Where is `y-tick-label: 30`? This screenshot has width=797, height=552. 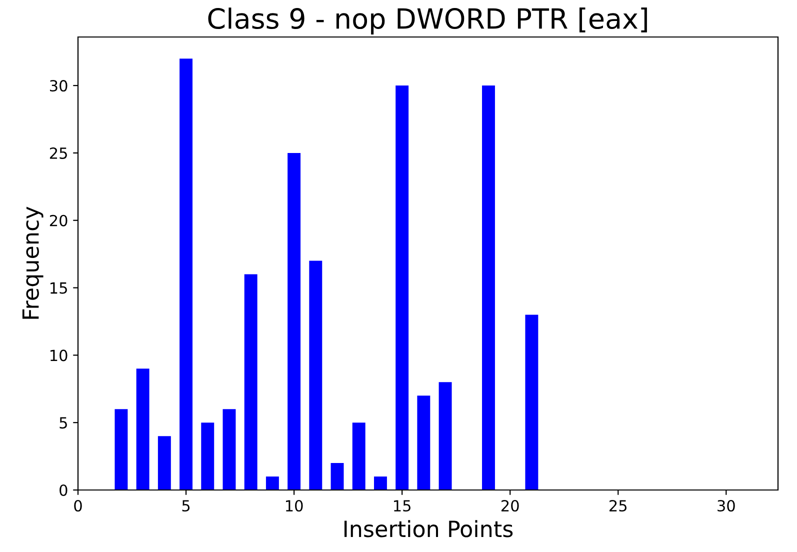 y-tick-label: 30 is located at coordinates (59, 86).